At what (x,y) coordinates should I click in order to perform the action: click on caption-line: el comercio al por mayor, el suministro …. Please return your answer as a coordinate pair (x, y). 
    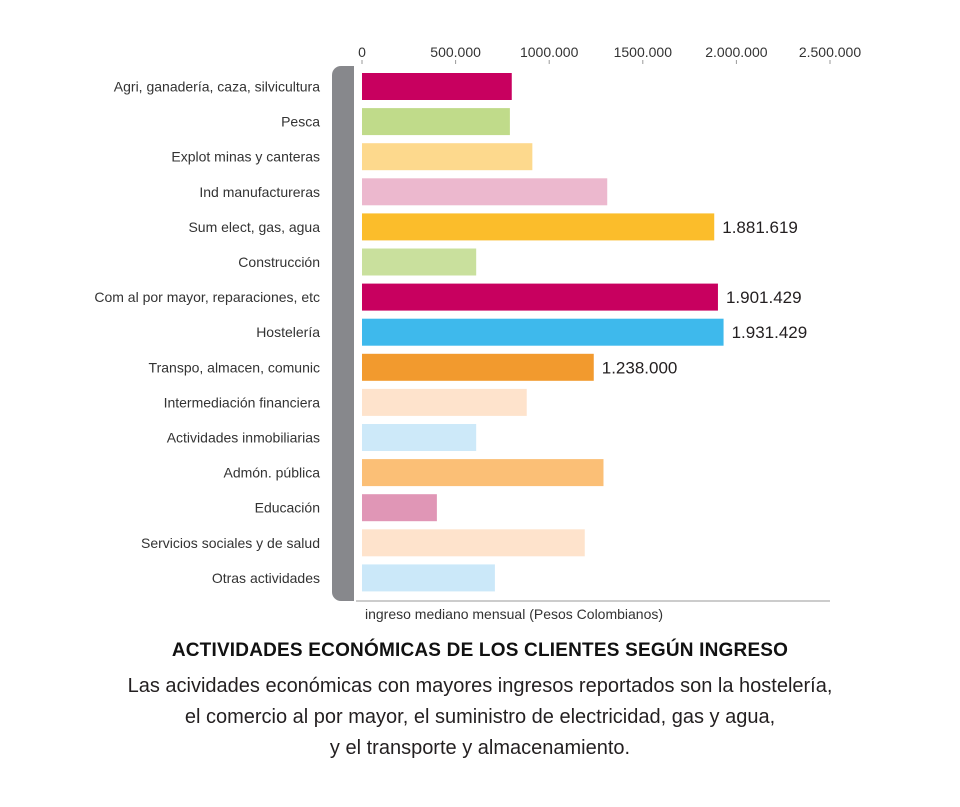
    Looking at the image, I should click on (480, 717).